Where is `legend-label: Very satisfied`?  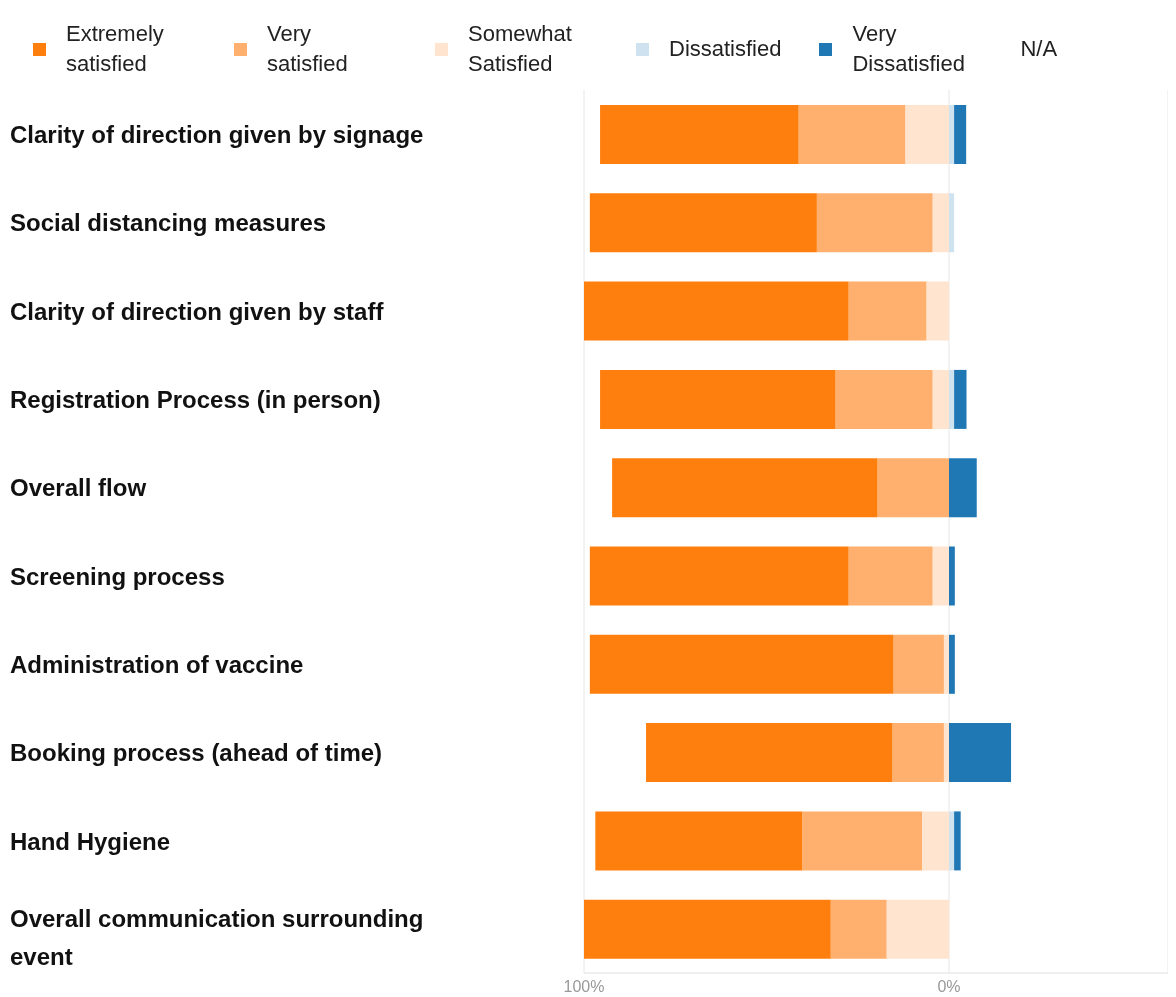
legend-label: Very satisfied is located at coordinates (308, 49).